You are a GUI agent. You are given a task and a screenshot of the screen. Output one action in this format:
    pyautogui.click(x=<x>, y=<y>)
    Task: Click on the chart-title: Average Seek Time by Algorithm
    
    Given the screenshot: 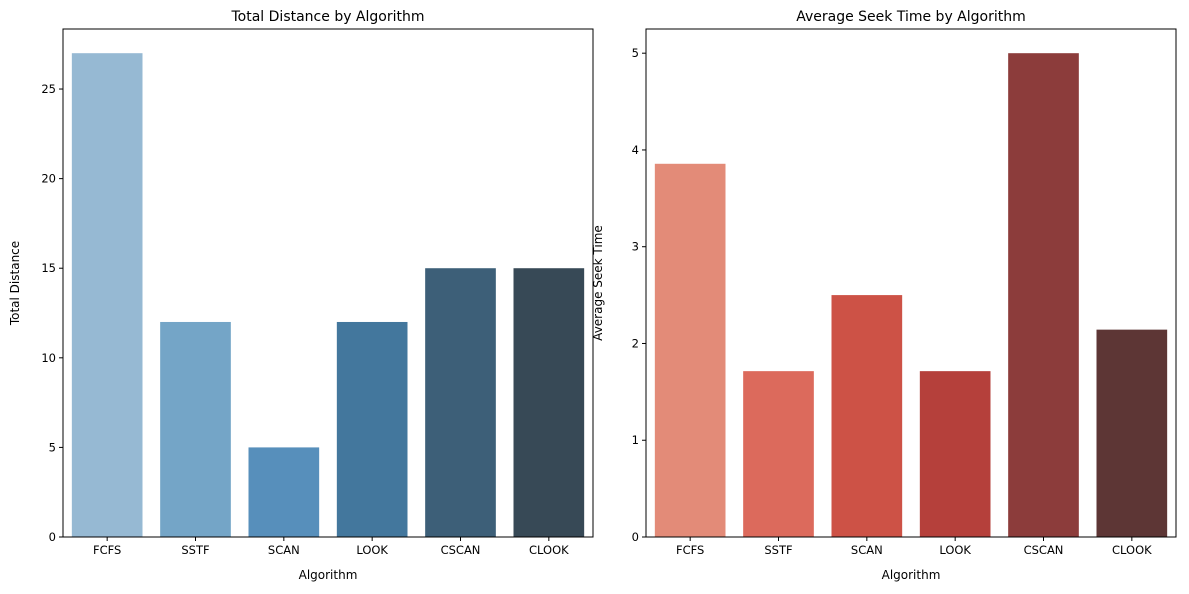 What is the action you would take?
    pyautogui.click(x=911, y=17)
    